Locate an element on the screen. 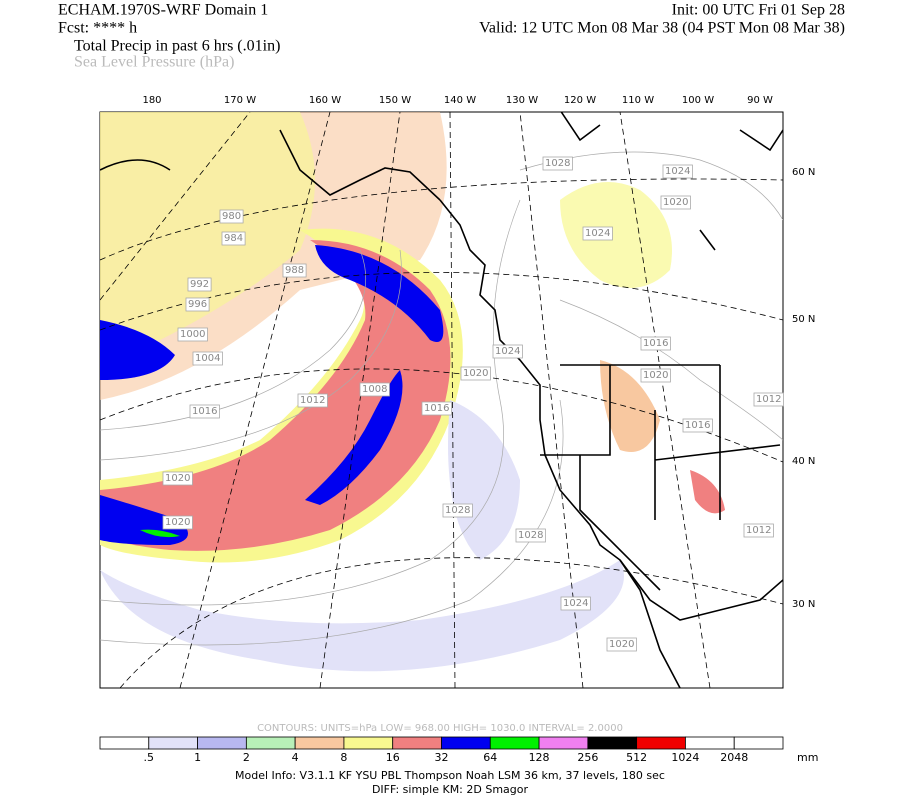 Image resolution: width=900 pixels, height=804 pixels. contour-label: 1000 is located at coordinates (192, 334).